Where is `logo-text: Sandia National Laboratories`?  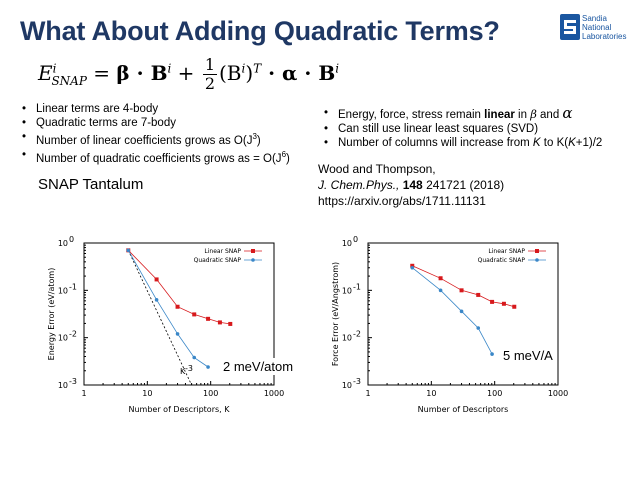 logo-text: Sandia National Laboratories is located at coordinates (604, 27).